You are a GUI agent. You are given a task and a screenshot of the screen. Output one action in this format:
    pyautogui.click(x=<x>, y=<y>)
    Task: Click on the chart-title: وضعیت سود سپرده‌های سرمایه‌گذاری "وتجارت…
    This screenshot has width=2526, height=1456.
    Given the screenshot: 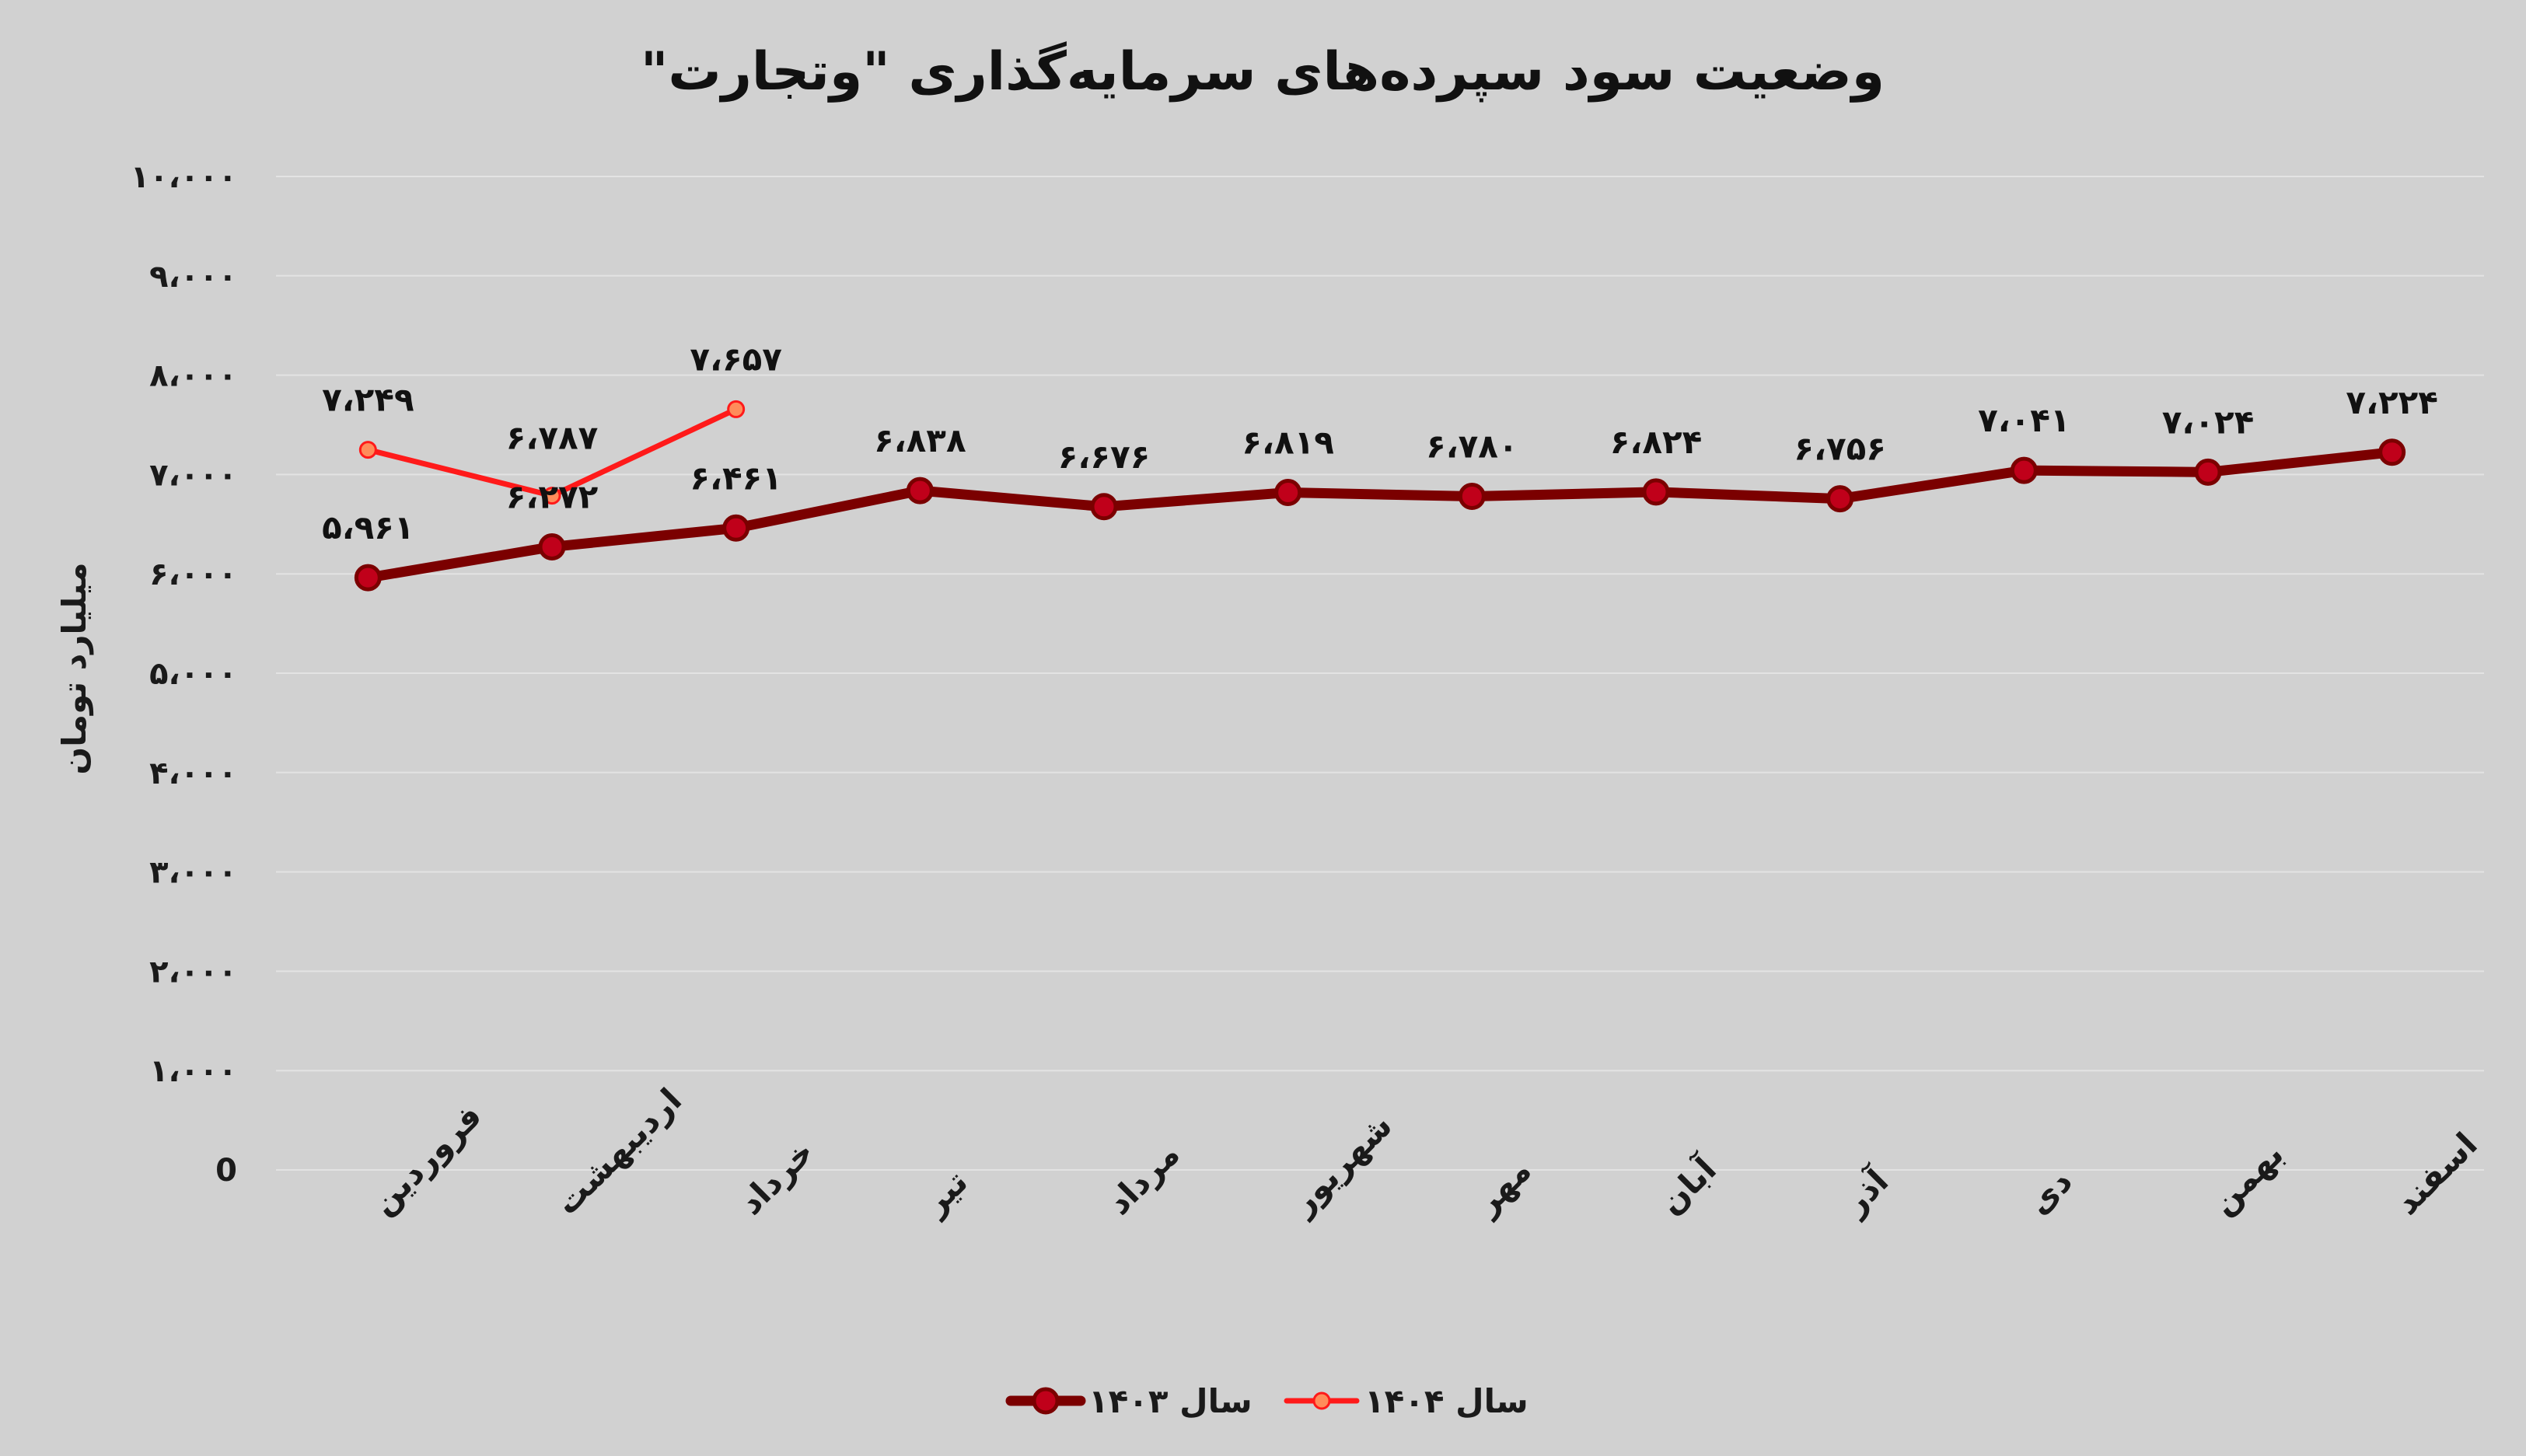 What is the action you would take?
    pyautogui.click(x=1263, y=72)
    